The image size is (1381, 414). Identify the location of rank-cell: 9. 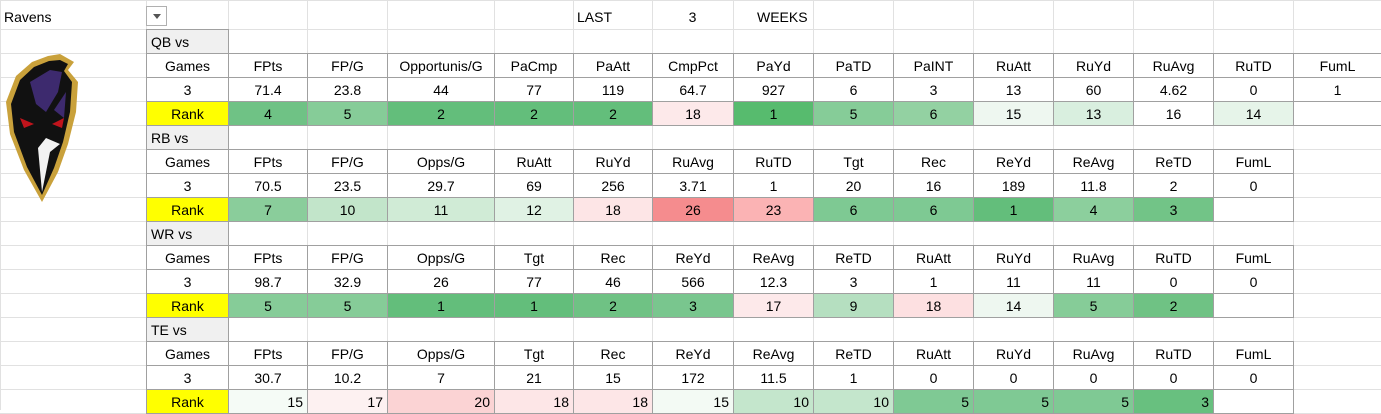
(853, 305).